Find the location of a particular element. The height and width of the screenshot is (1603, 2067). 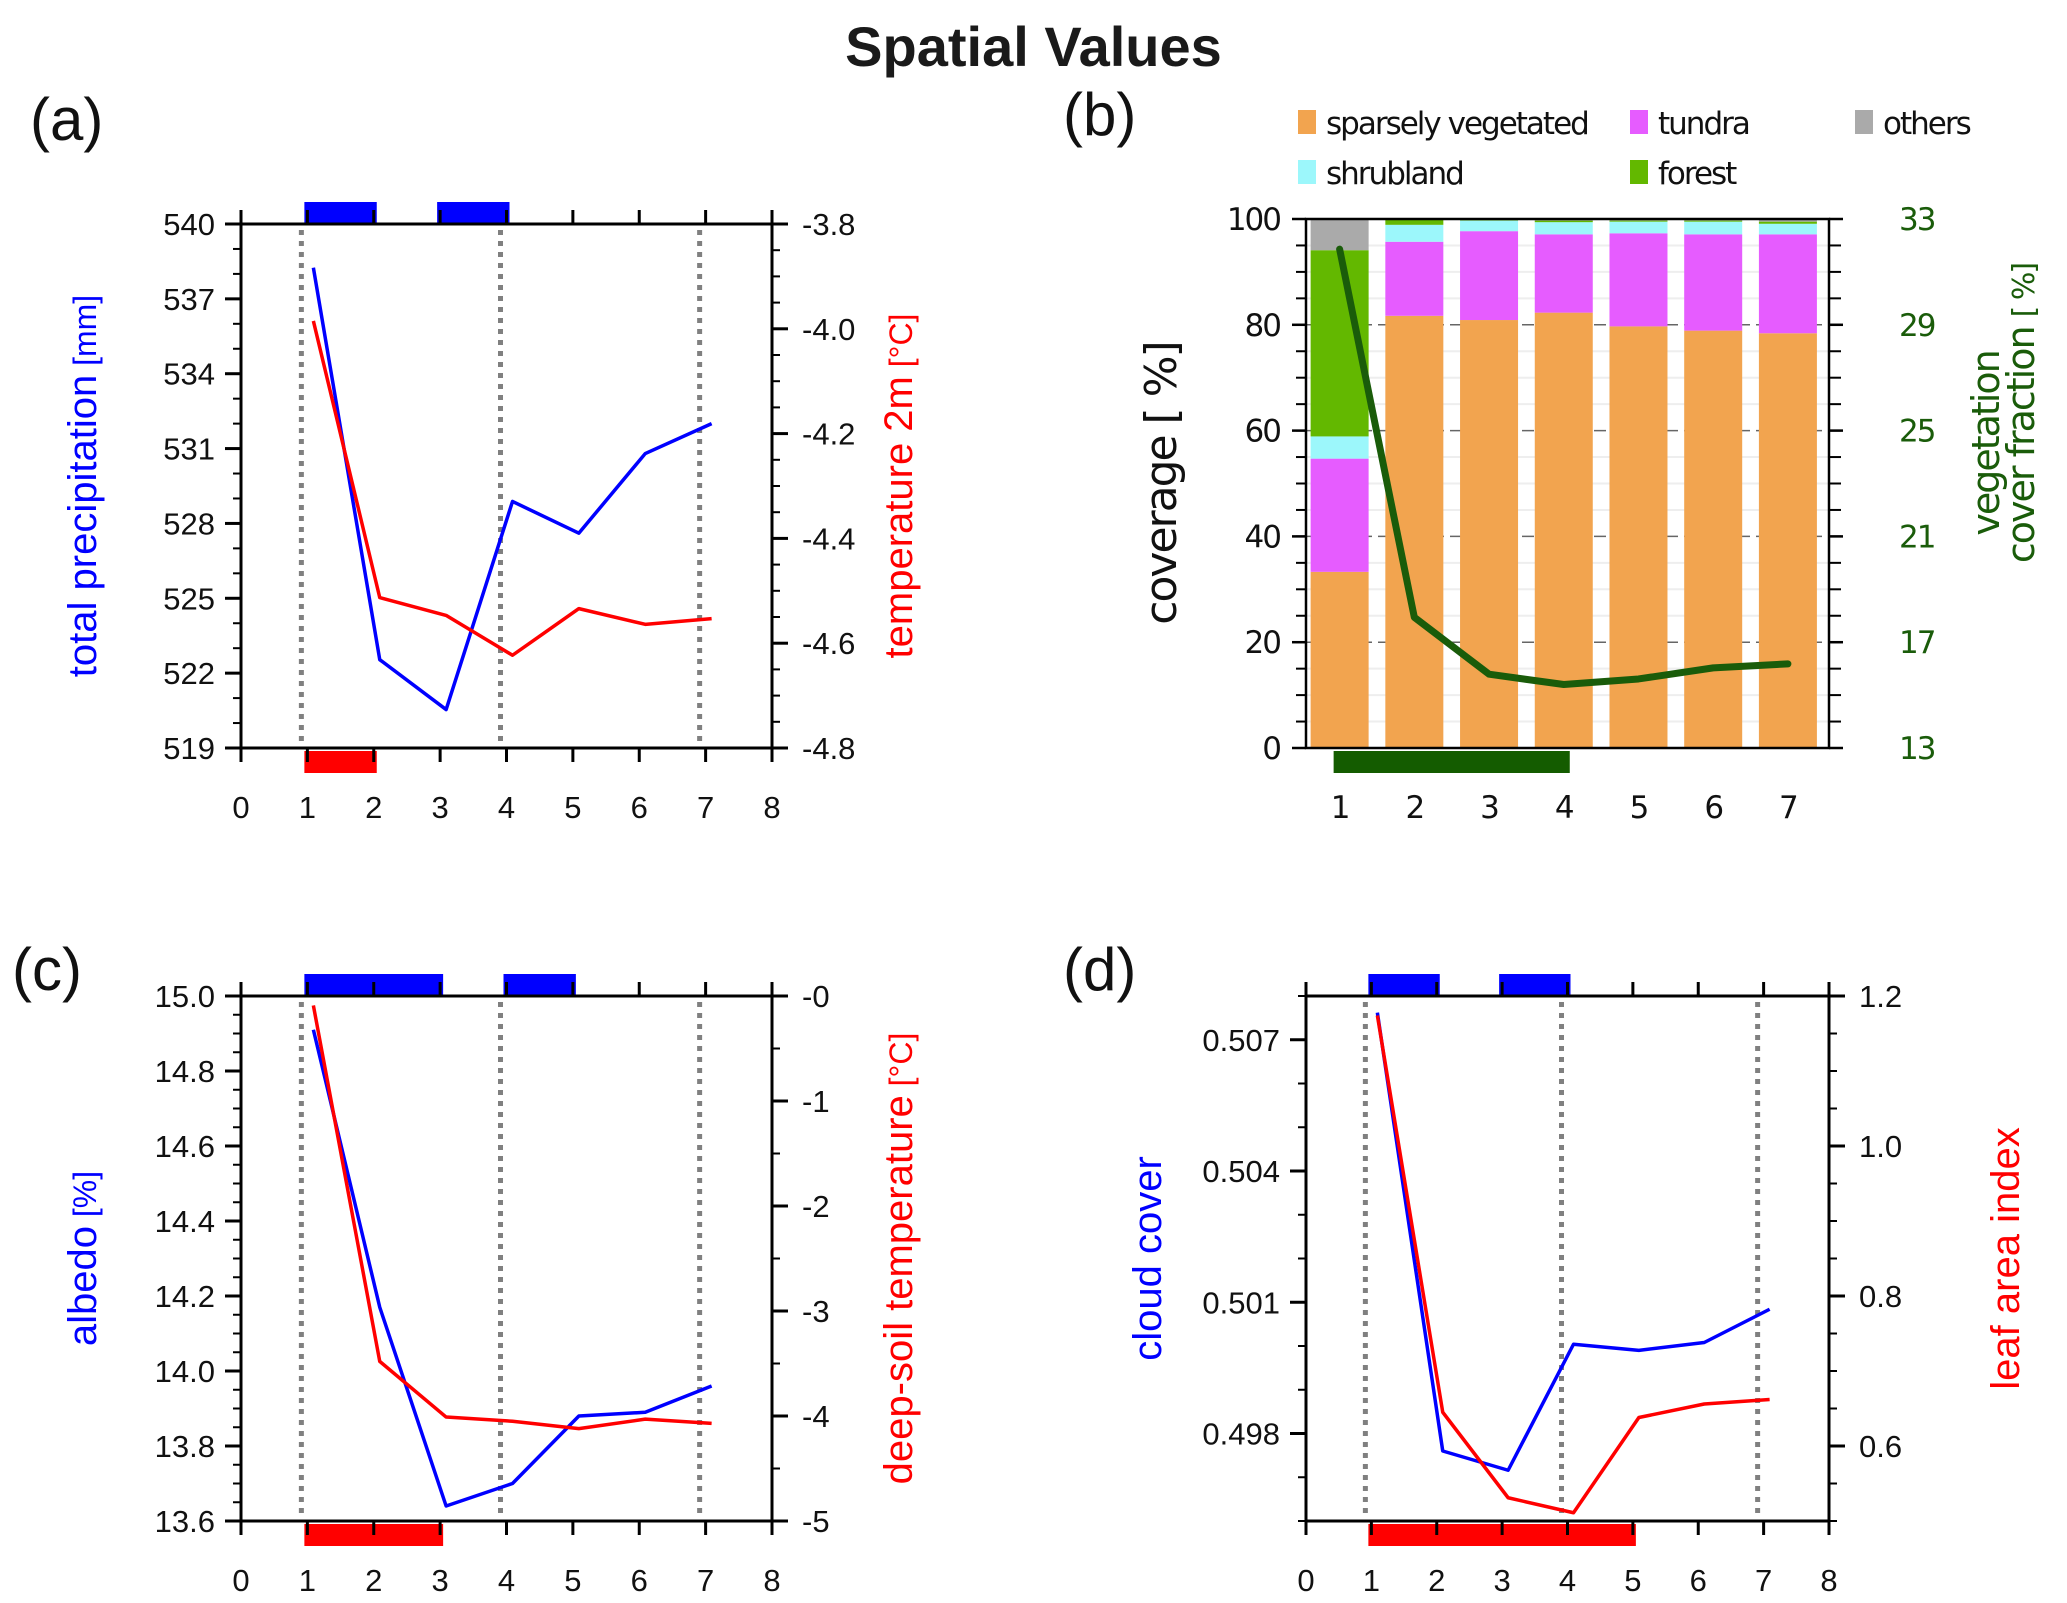

panel-label: (c) is located at coordinates (47, 969).